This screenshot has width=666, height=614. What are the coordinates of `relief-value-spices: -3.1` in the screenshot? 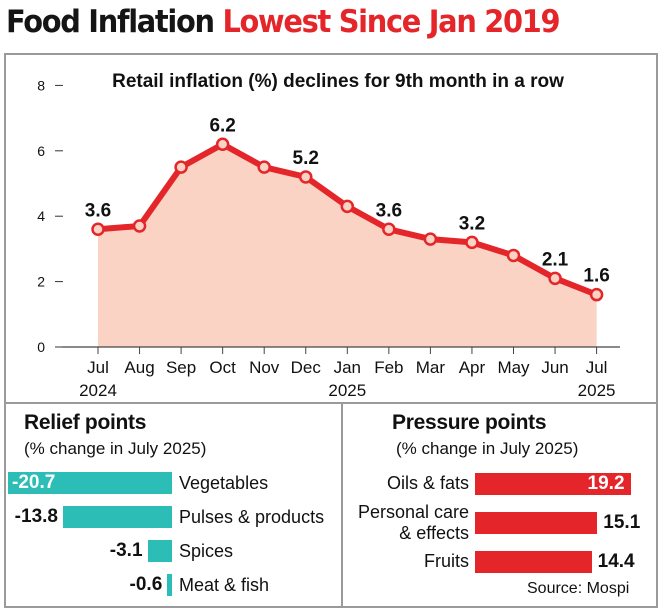 It's located at (126, 550).